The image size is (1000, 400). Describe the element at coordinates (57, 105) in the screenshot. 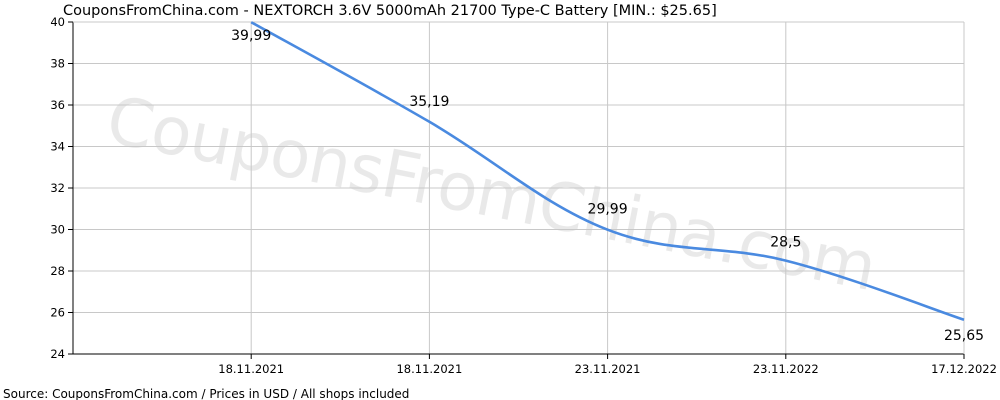

I see `y-tick-label: 36` at that location.